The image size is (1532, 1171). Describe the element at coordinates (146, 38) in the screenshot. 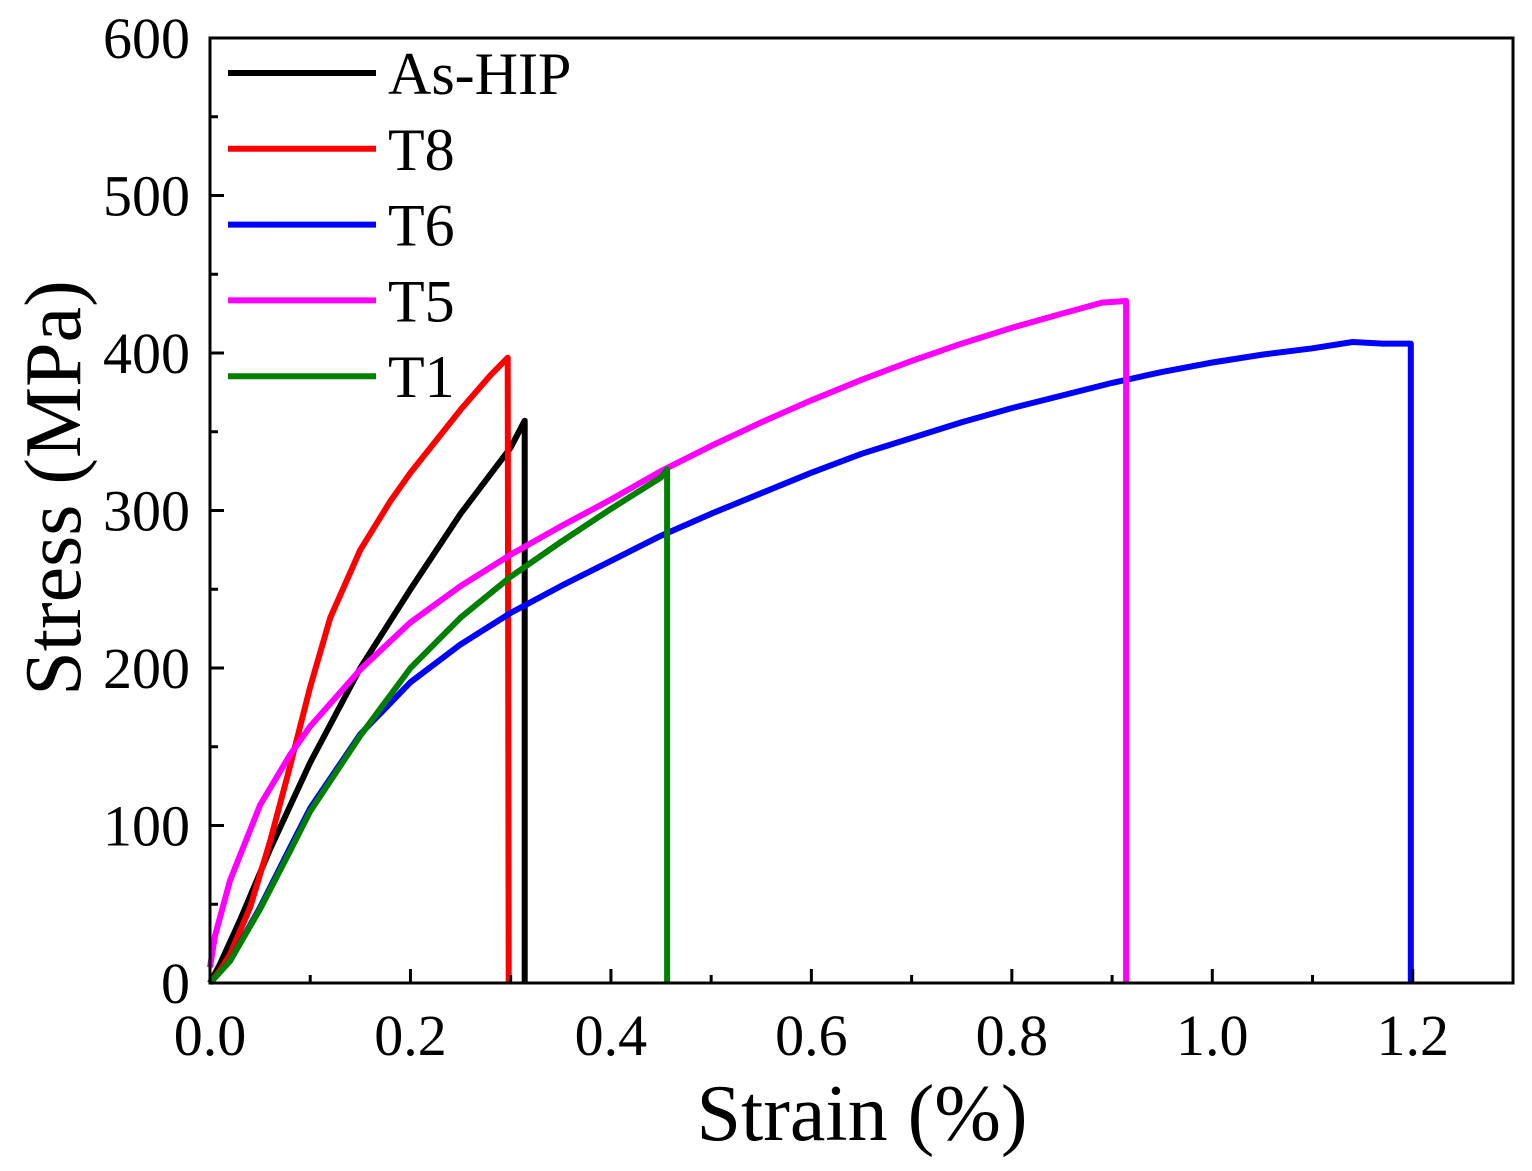

I see `y-tick-label: 600` at that location.